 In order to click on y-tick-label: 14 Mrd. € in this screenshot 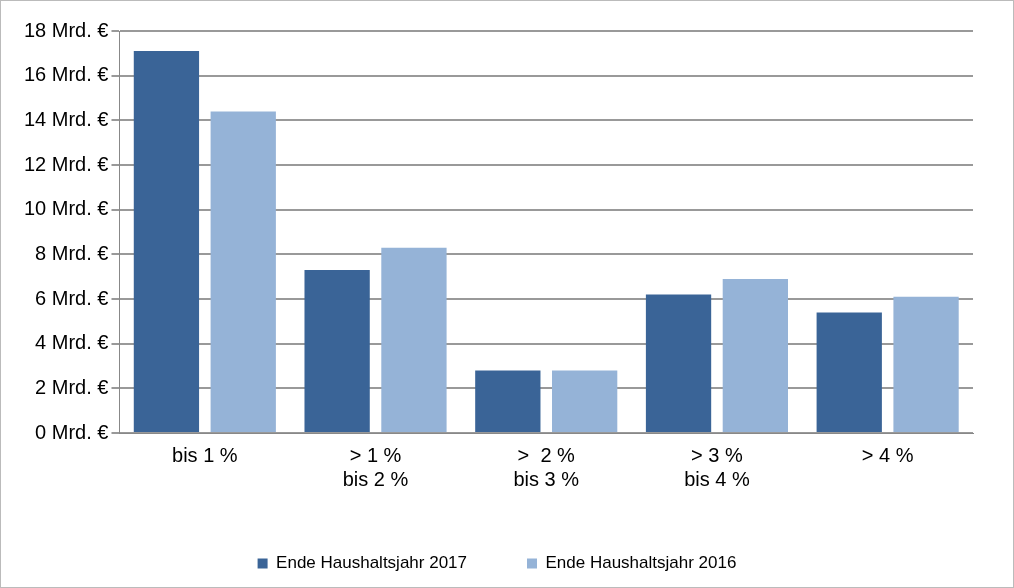, I will do `click(66, 118)`.